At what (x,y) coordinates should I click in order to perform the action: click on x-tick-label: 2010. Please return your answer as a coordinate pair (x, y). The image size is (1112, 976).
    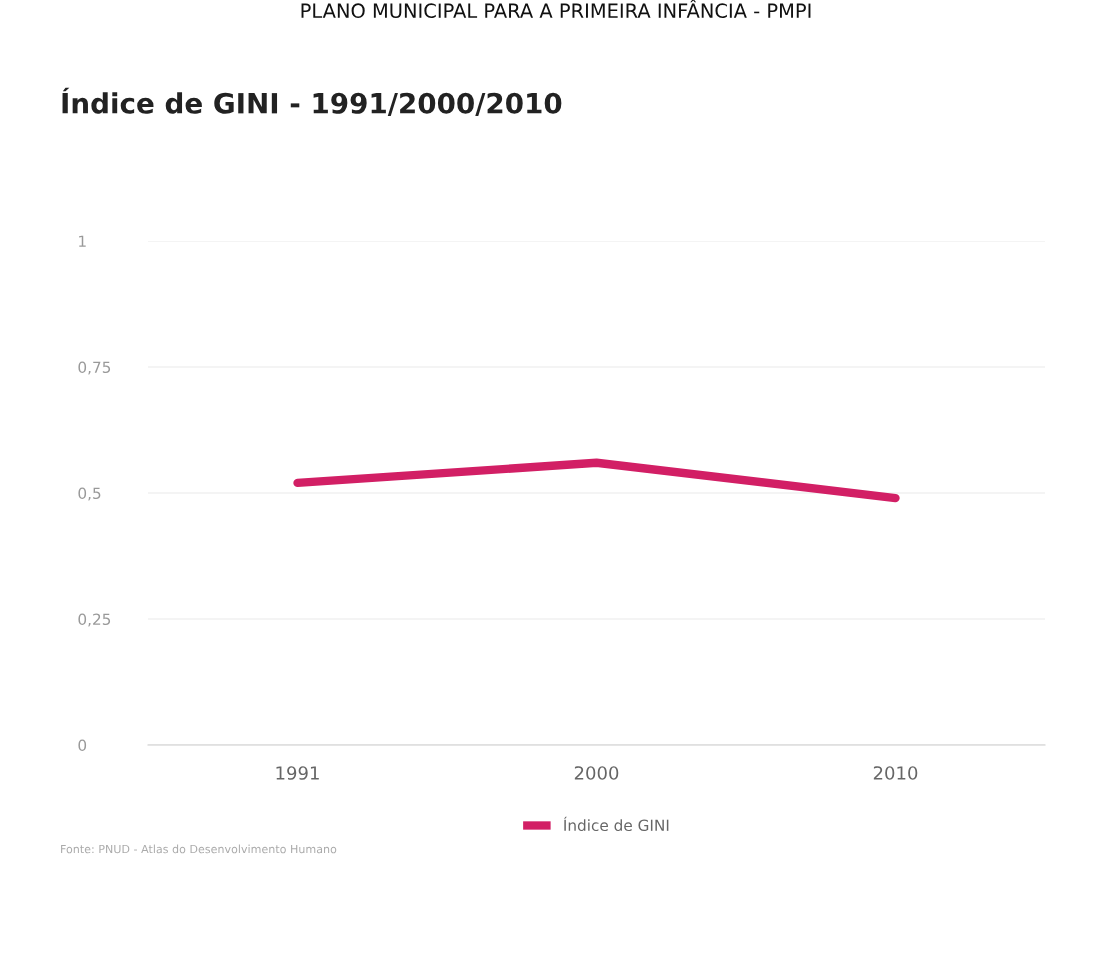
    Looking at the image, I should click on (895, 773).